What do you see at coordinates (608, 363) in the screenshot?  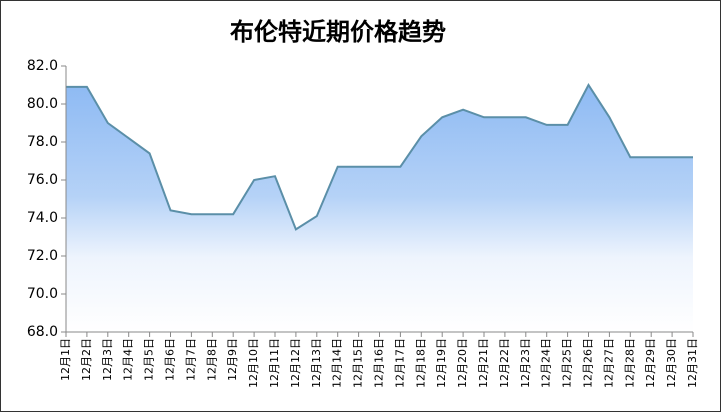 I see `x-tick-label: 12月27日` at bounding box center [608, 363].